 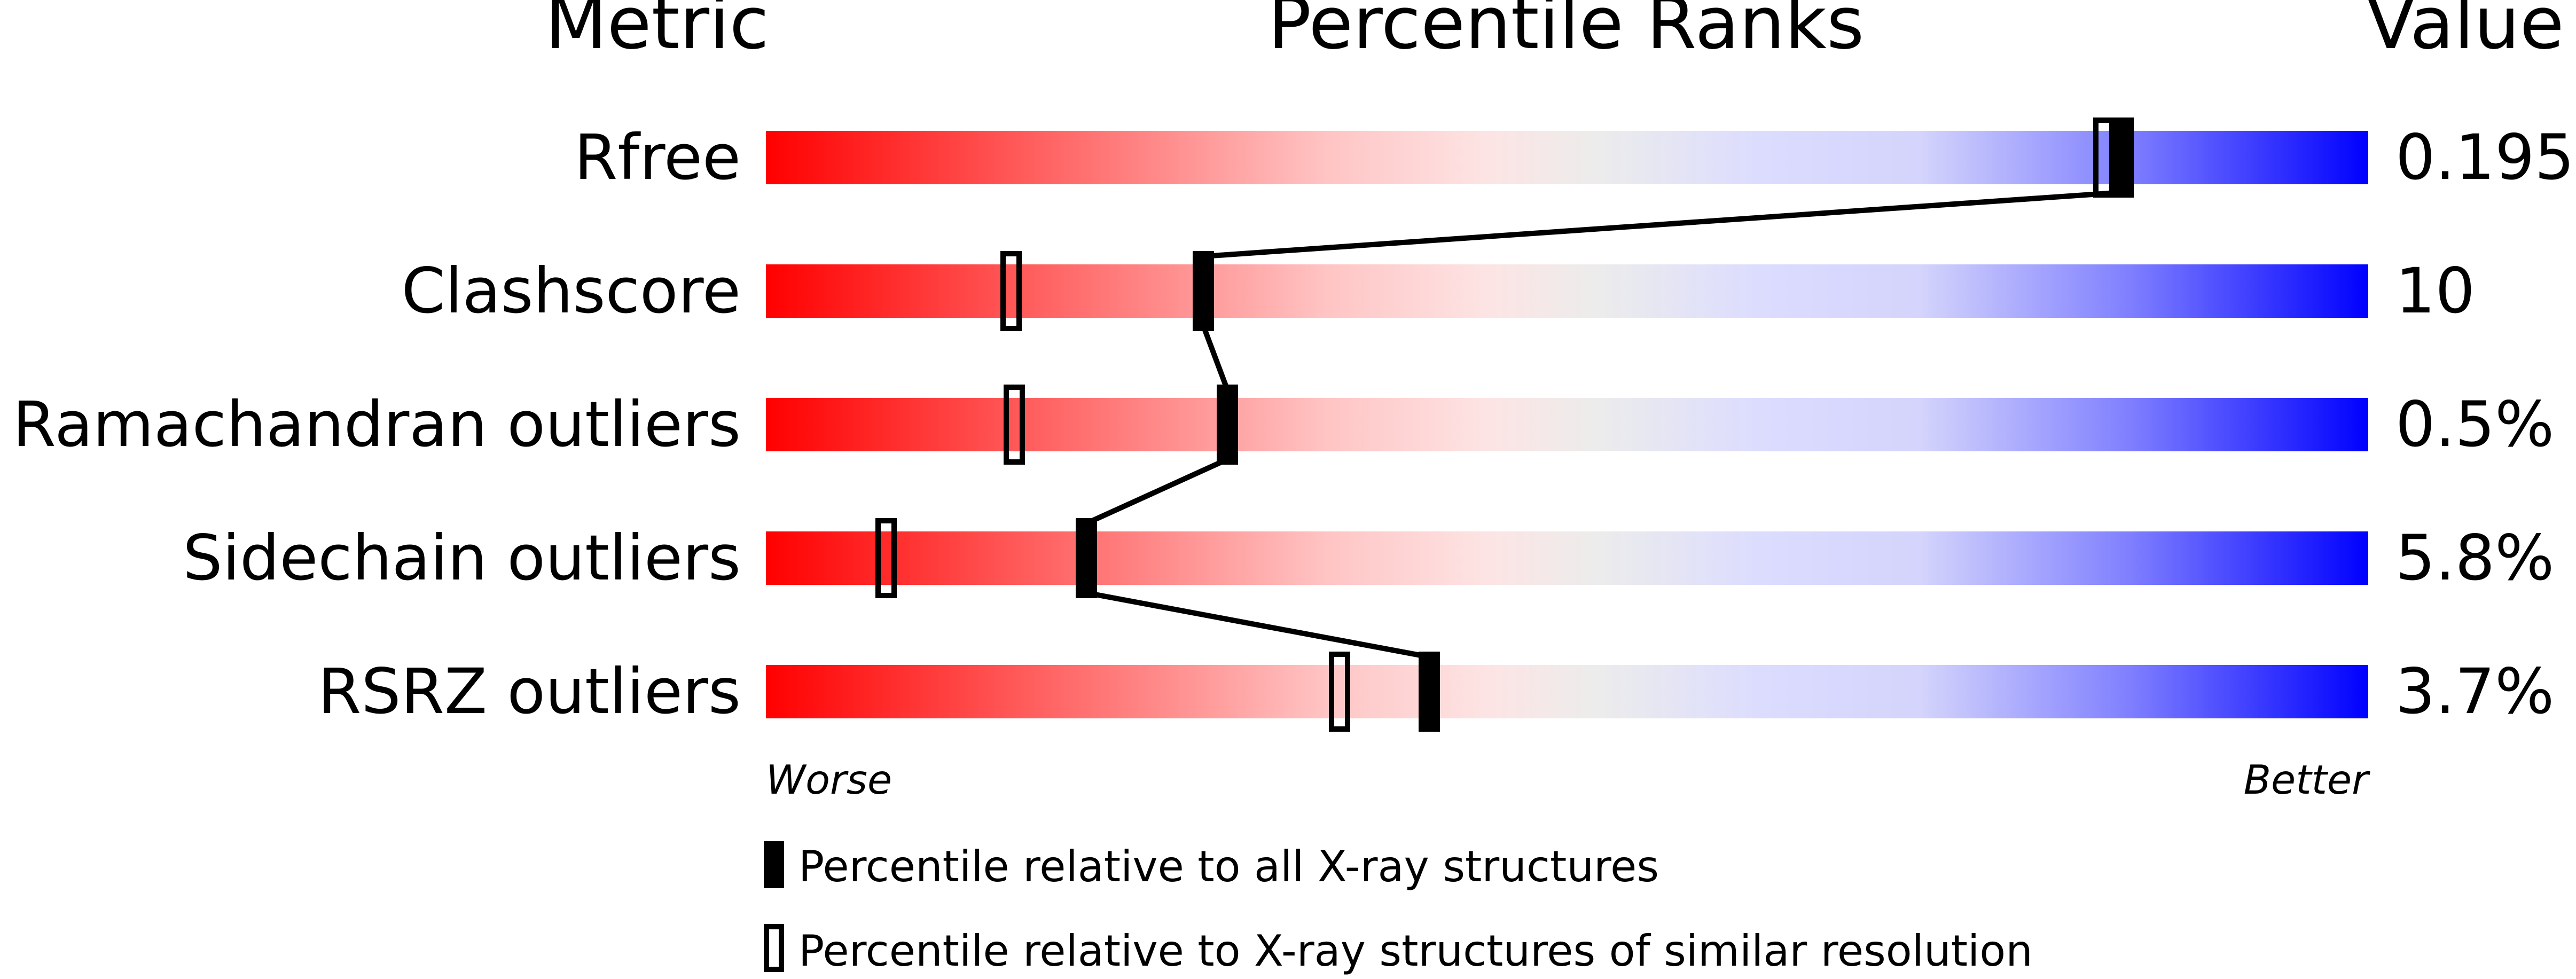 What do you see at coordinates (657, 32) in the screenshot?
I see `header-metric: Metric` at bounding box center [657, 32].